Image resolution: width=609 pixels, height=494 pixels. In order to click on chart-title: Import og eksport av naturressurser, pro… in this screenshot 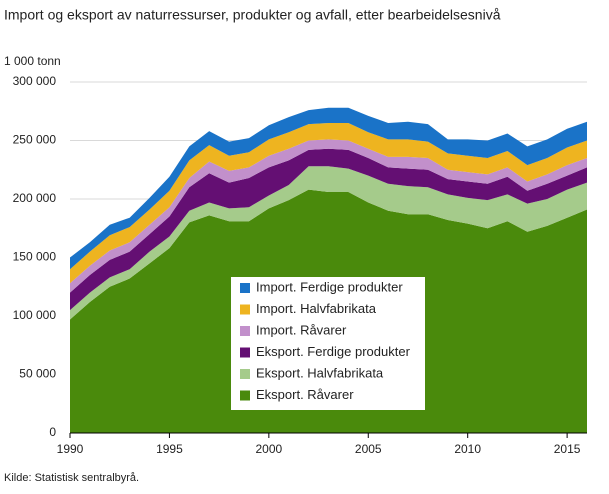, I will do `click(252, 15)`.